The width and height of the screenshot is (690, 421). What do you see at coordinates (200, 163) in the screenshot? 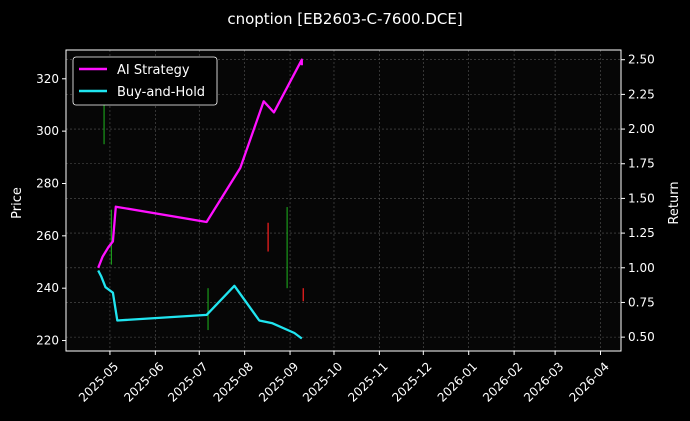
I see `series-line-ai-strategy` at bounding box center [200, 163].